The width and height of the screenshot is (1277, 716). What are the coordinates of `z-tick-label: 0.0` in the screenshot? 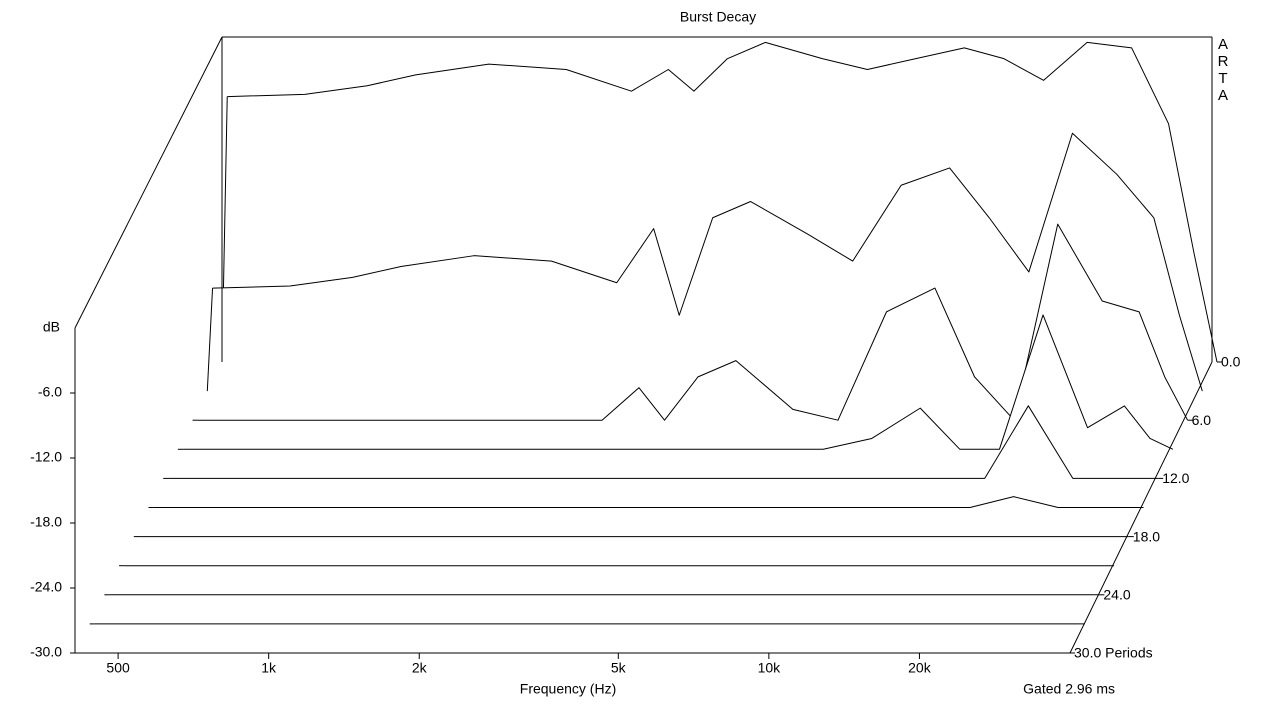 It's located at (1231, 362).